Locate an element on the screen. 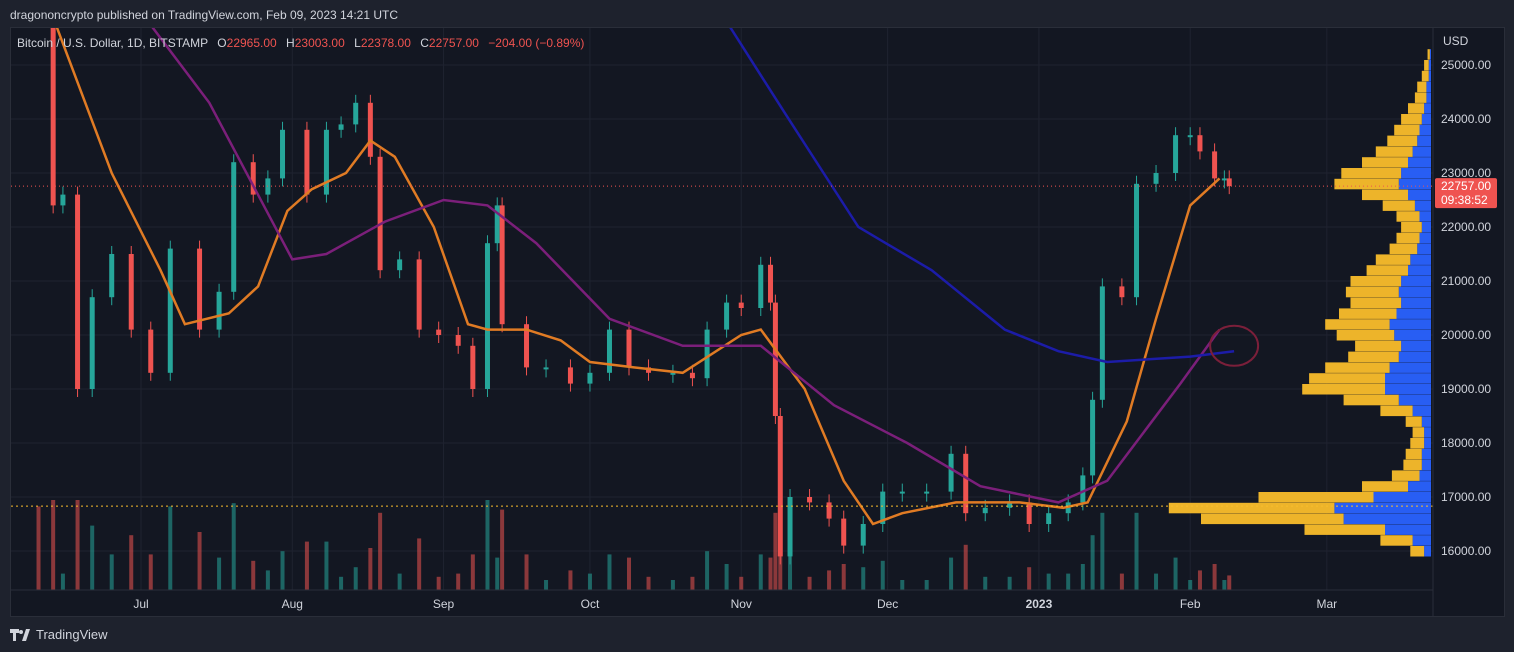 The height and width of the screenshot is (652, 1514). time-tick-label: Oct is located at coordinates (590, 604).